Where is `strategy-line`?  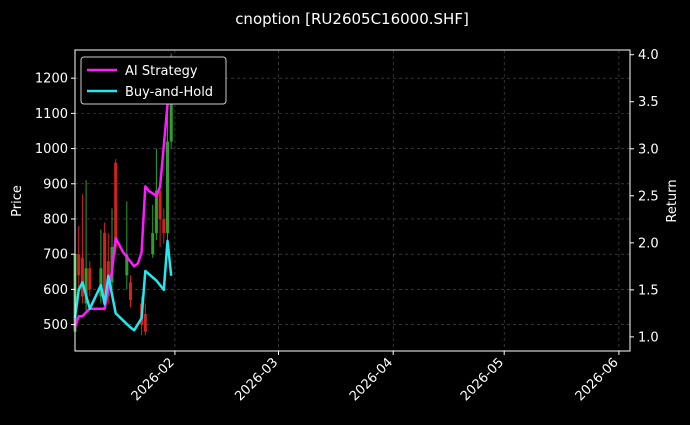 strategy-line is located at coordinates (123, 195).